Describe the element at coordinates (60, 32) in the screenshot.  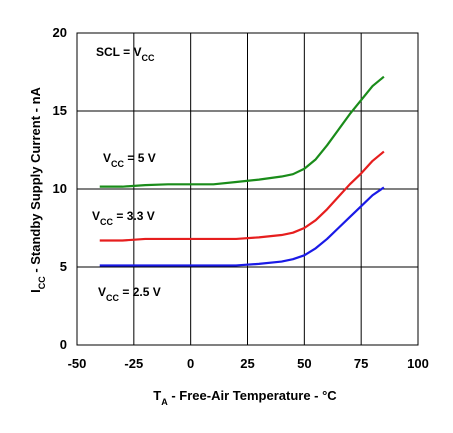
I see `y-tick-label: 20` at that location.